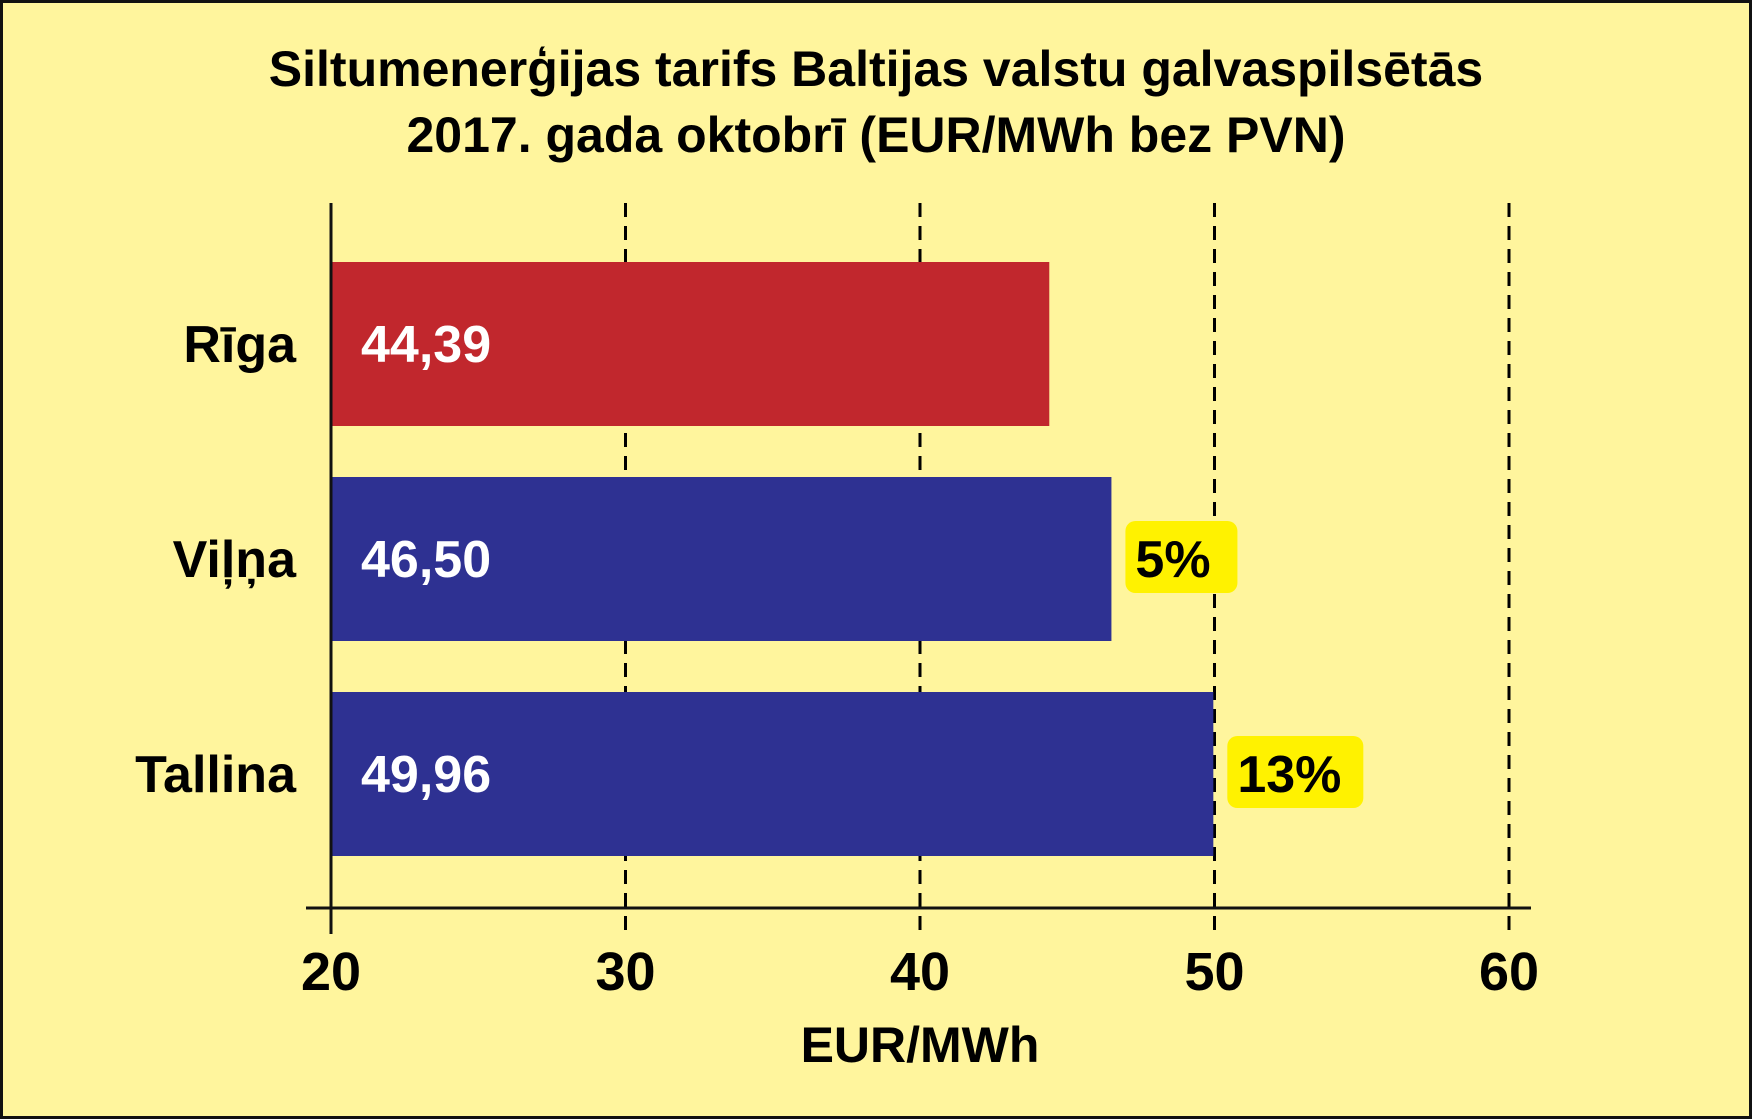 The height and width of the screenshot is (1119, 1752). Describe the element at coordinates (625, 972) in the screenshot. I see `x-tick-label: 30` at that location.